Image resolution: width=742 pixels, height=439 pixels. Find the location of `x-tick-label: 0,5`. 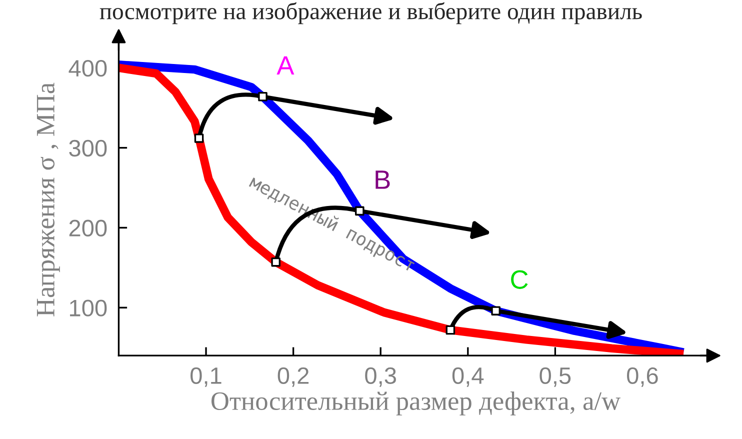

x-tick-label: 0,5 is located at coordinates (555, 377).